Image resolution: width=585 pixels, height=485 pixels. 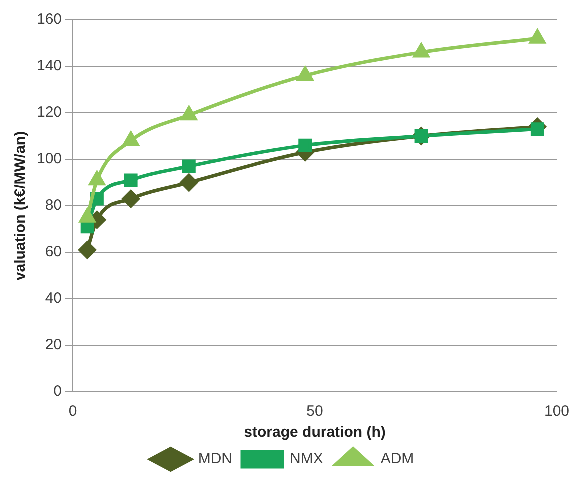 I want to click on legend-label: ADM, so click(x=397, y=459).